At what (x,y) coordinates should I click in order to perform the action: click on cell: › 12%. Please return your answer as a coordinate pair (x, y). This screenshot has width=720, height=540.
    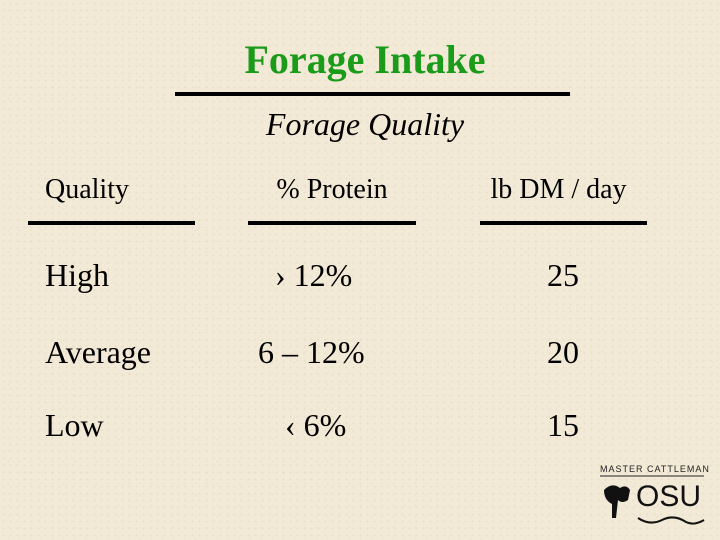
    Looking at the image, I should click on (314, 275).